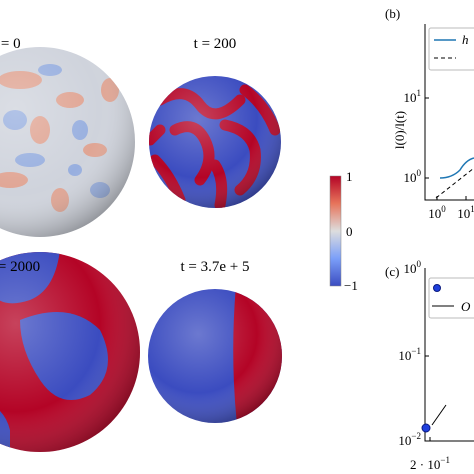 Image resolution: width=474 pixels, height=474 pixels. I want to click on point, so click(426, 428).